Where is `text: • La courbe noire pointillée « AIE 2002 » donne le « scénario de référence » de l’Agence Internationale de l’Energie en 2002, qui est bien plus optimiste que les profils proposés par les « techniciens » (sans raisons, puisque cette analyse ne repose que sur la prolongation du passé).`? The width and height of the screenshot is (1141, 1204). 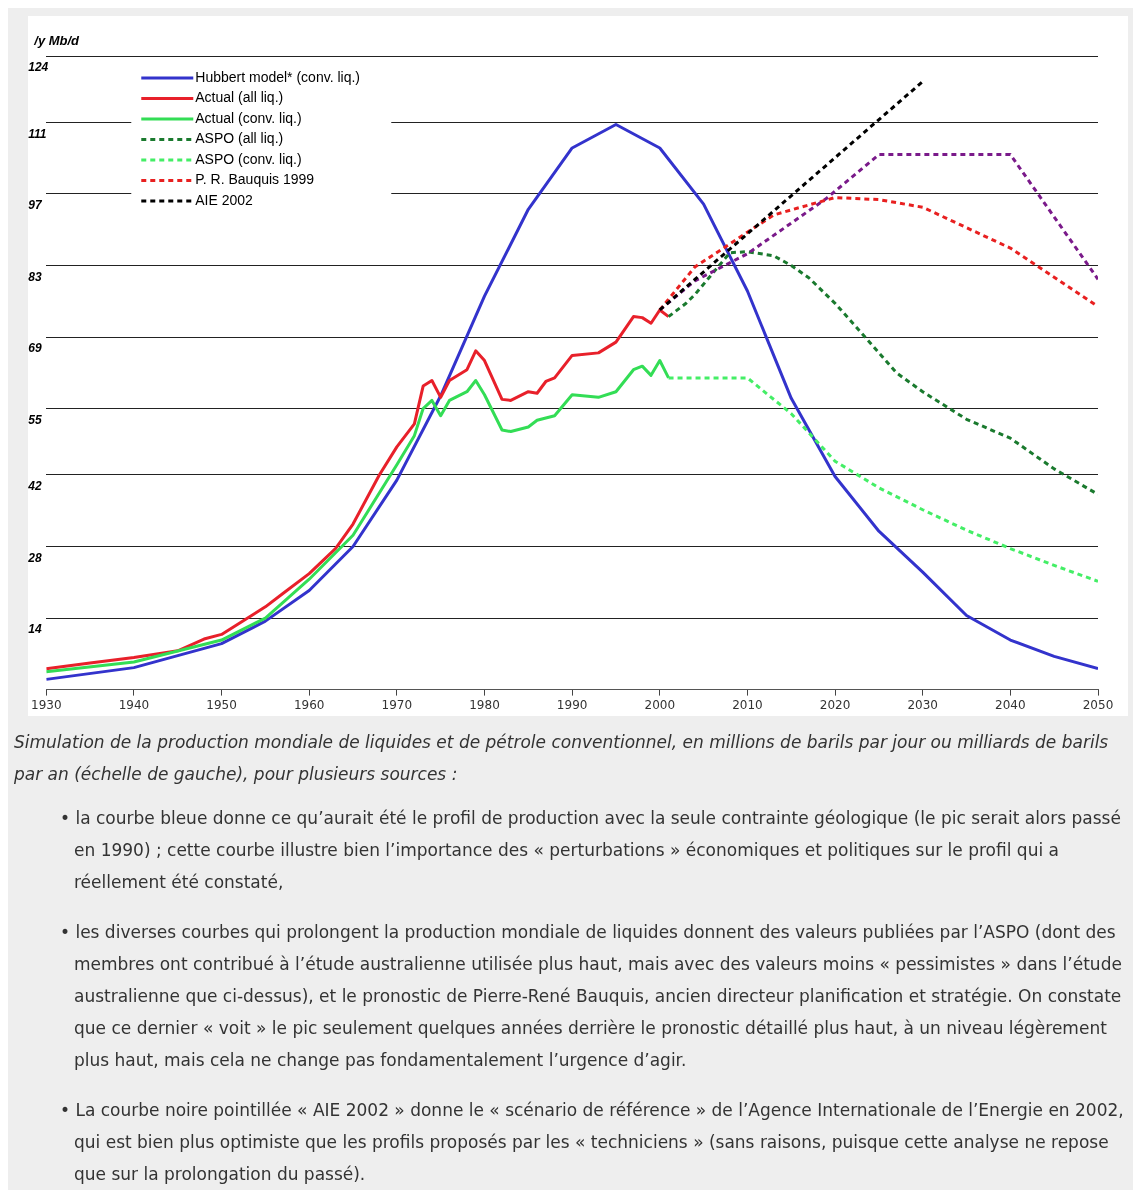
text: • La courbe noire pointillée « AIE 2002 » donne le « scénario de référence » de l’Agence Internationale de l’Energie en 2002, qui est bien plus optimiste que les profils proposés par les « techniciens » (sans raisons, puisque cette analyse ne repose que sur la prolongation du passé). is located at coordinates (592, 1142).